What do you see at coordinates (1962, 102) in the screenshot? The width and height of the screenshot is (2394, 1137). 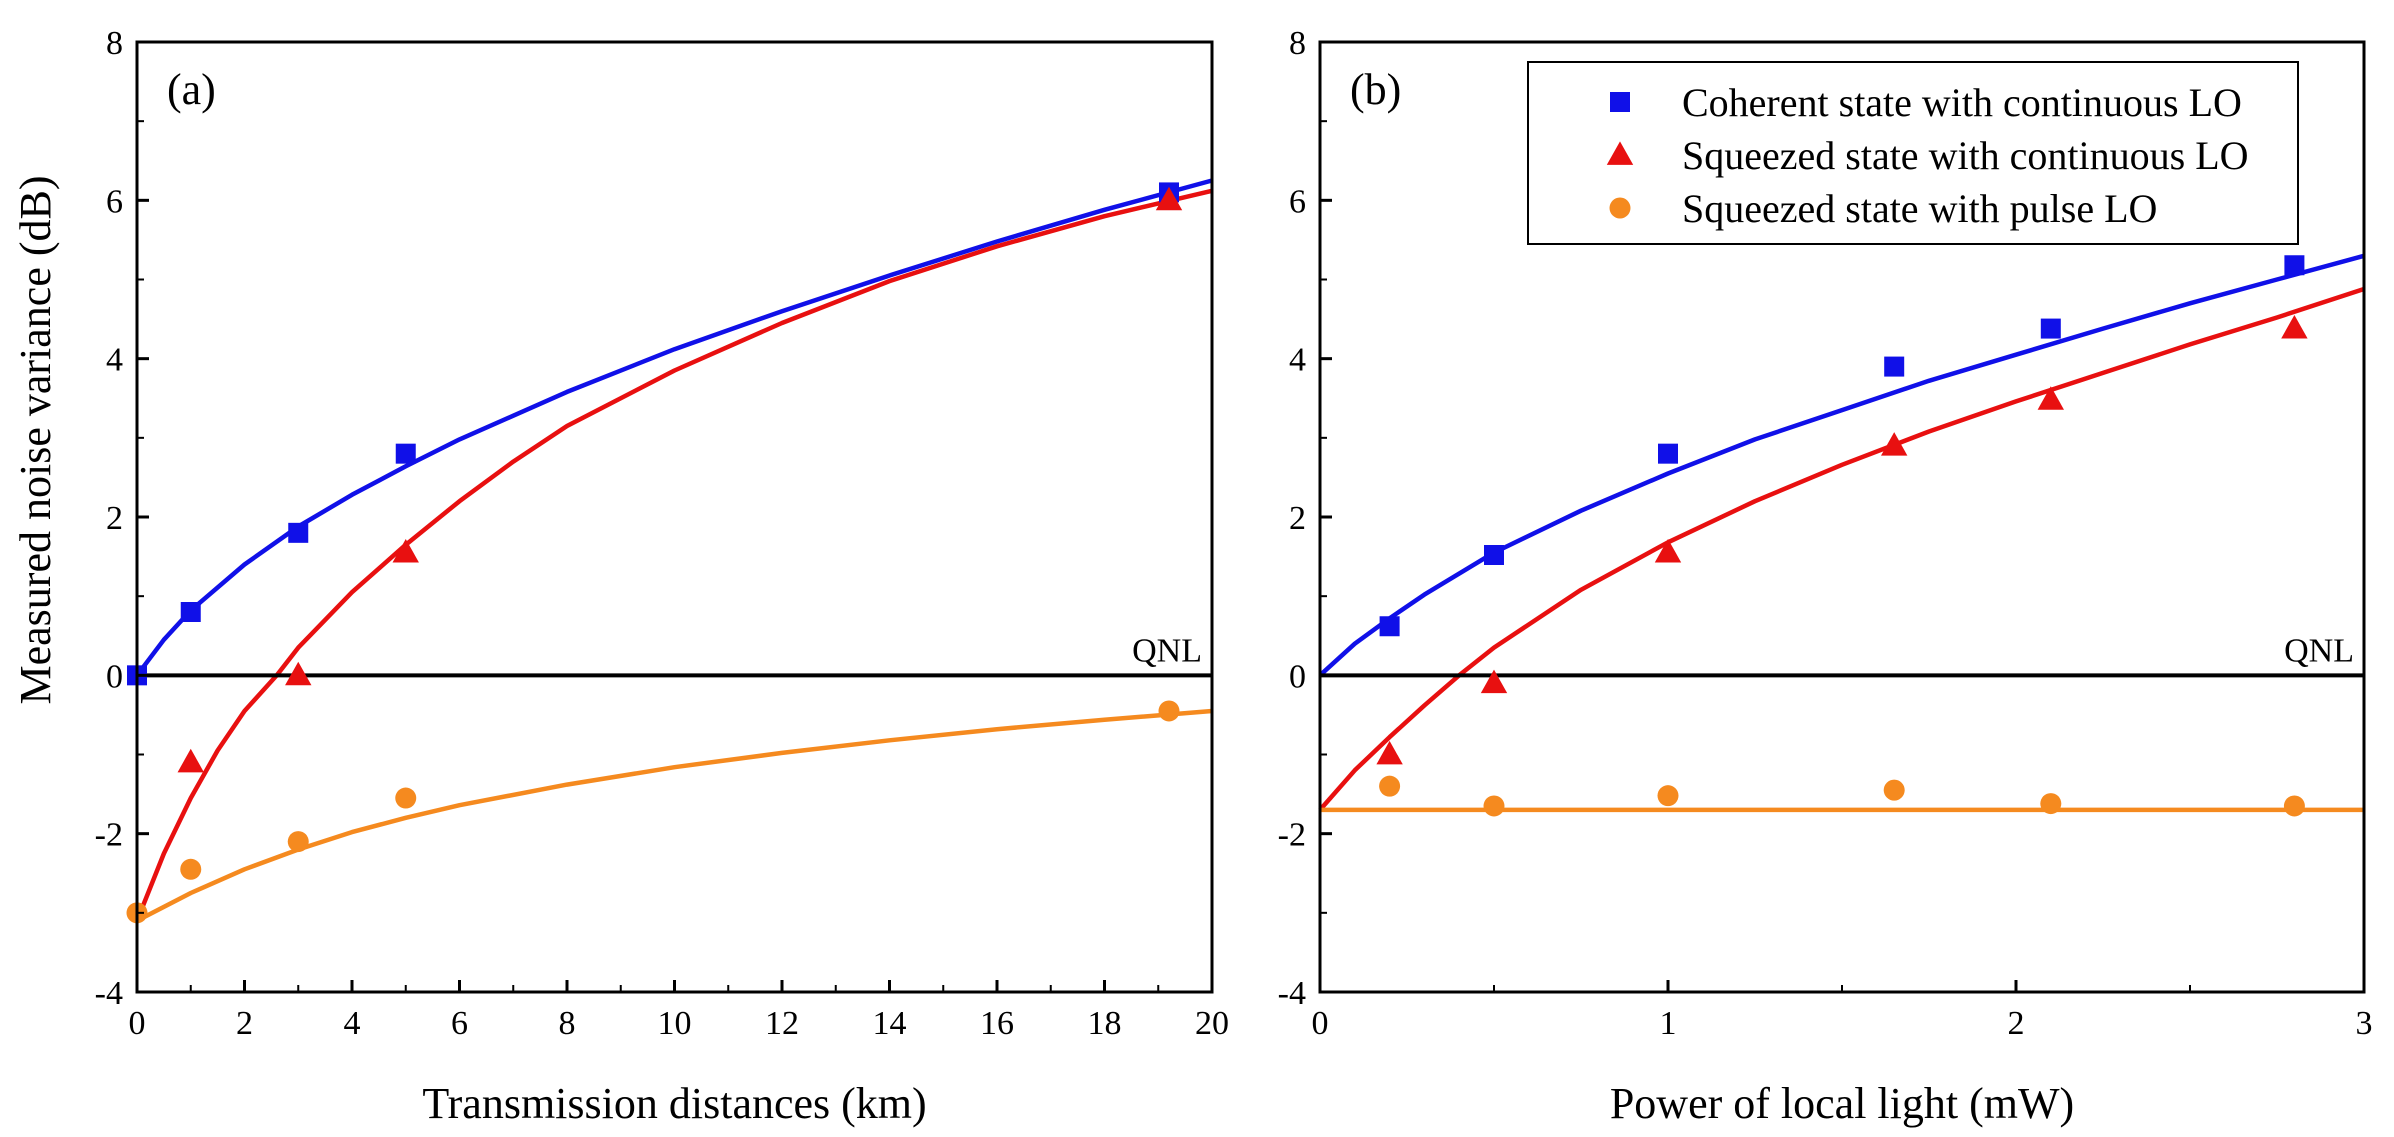 I see `legend-entry: Coherent state with continuous LO` at bounding box center [1962, 102].